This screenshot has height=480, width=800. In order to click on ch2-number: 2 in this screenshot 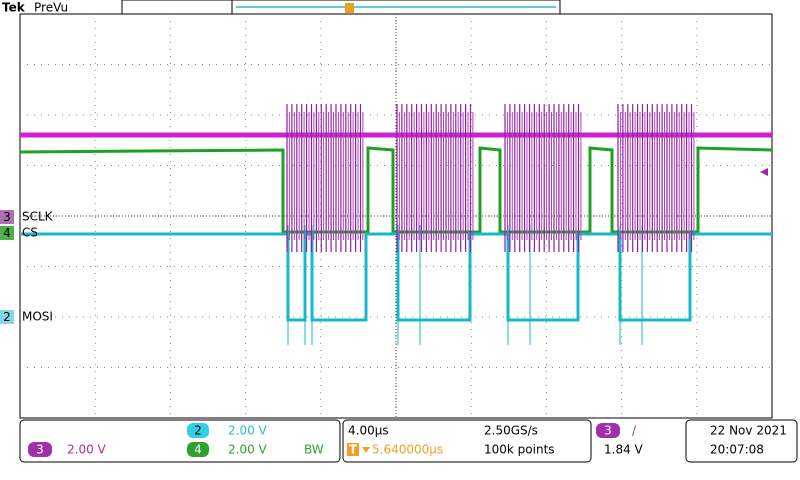, I will do `click(7, 317)`.